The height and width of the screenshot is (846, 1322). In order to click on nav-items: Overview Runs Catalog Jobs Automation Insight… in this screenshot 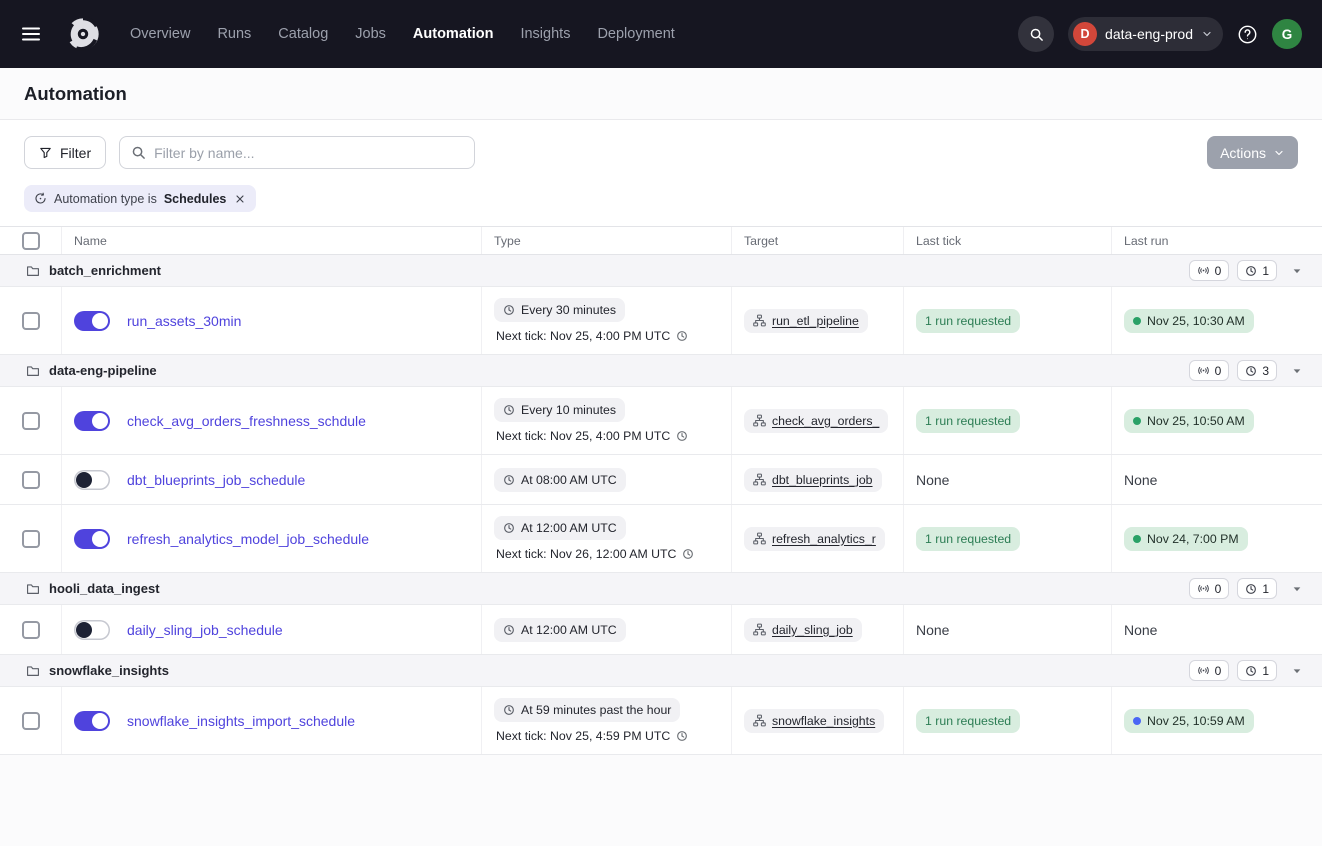, I will do `click(402, 34)`.